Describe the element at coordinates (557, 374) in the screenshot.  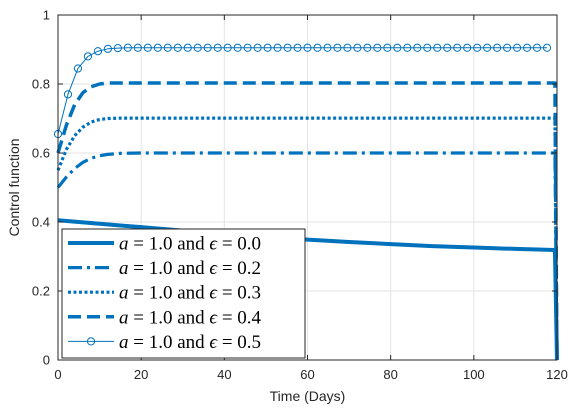
I see `x-tick-label: 120` at that location.